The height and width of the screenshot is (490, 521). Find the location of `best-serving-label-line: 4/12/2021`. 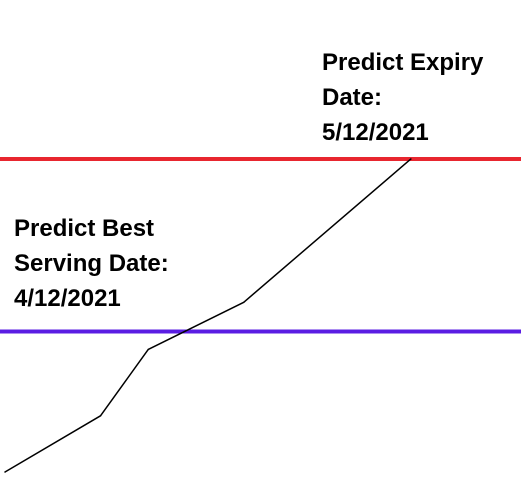

best-serving-label-line: 4/12/2021 is located at coordinates (67, 298).